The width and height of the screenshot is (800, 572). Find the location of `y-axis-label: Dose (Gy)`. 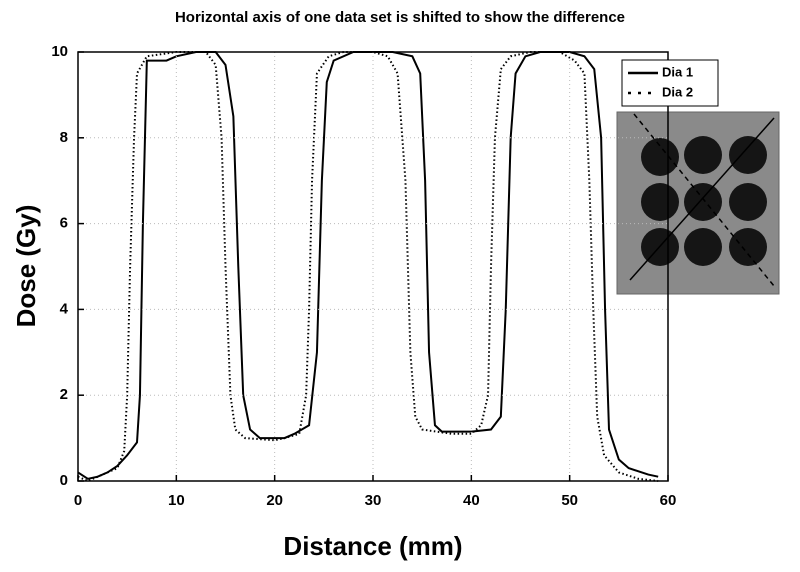

y-axis-label: Dose (Gy) is located at coordinates (26, 266).